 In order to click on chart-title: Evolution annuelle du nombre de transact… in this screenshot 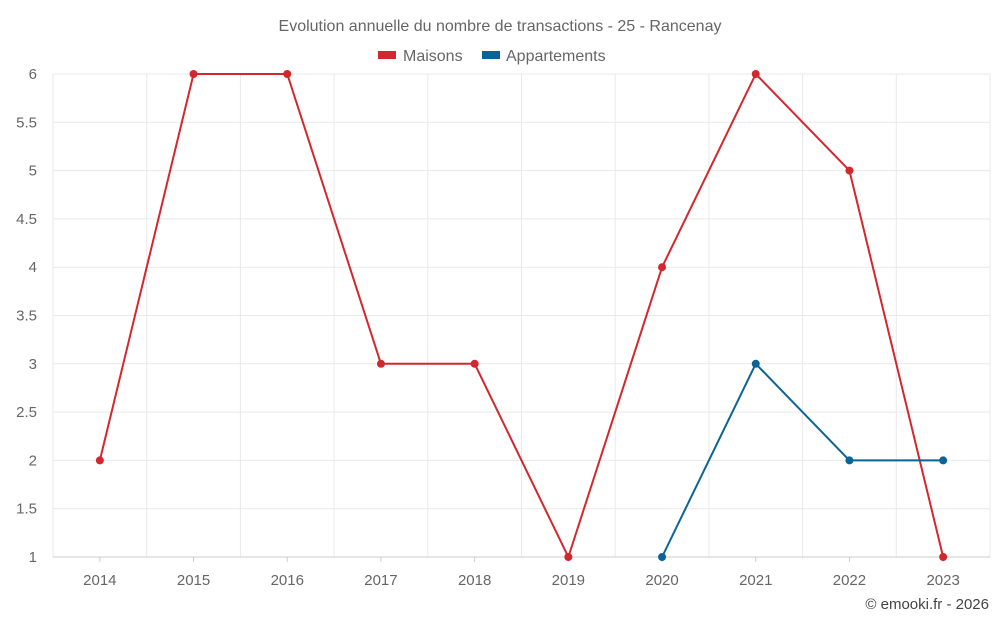, I will do `click(500, 26)`.